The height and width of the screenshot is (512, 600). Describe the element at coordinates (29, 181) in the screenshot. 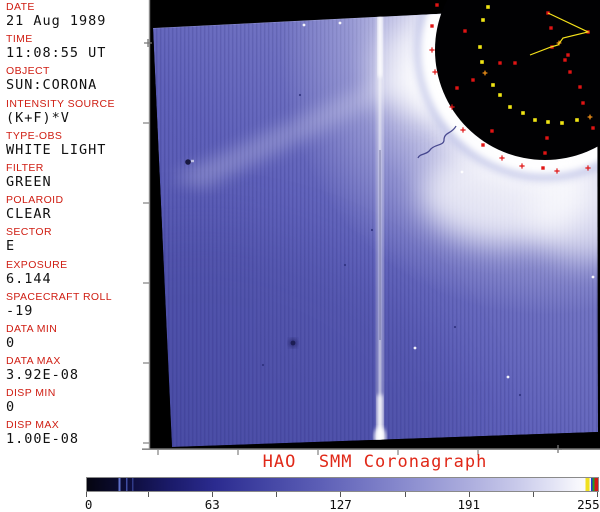

I see `field-value: GREEN` at that location.